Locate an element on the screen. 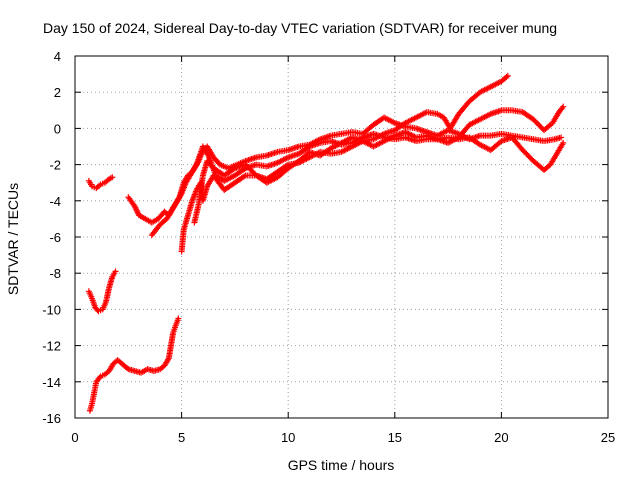  series-segment-a is located at coordinates (100, 183).